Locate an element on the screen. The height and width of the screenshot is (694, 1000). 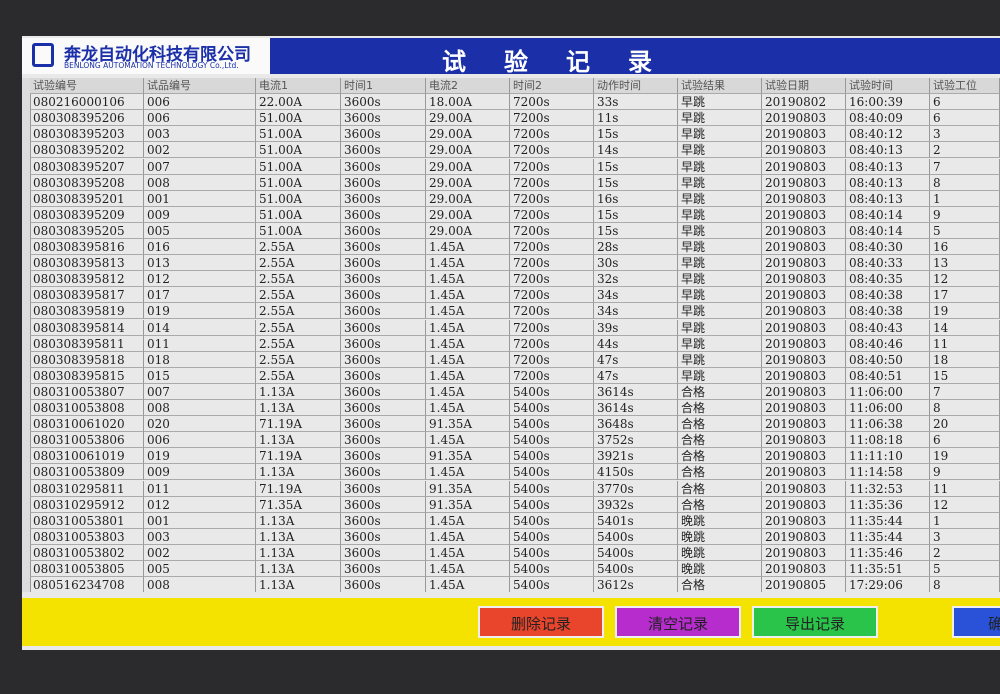
table-cell: 晚跳 is located at coordinates (720, 569).